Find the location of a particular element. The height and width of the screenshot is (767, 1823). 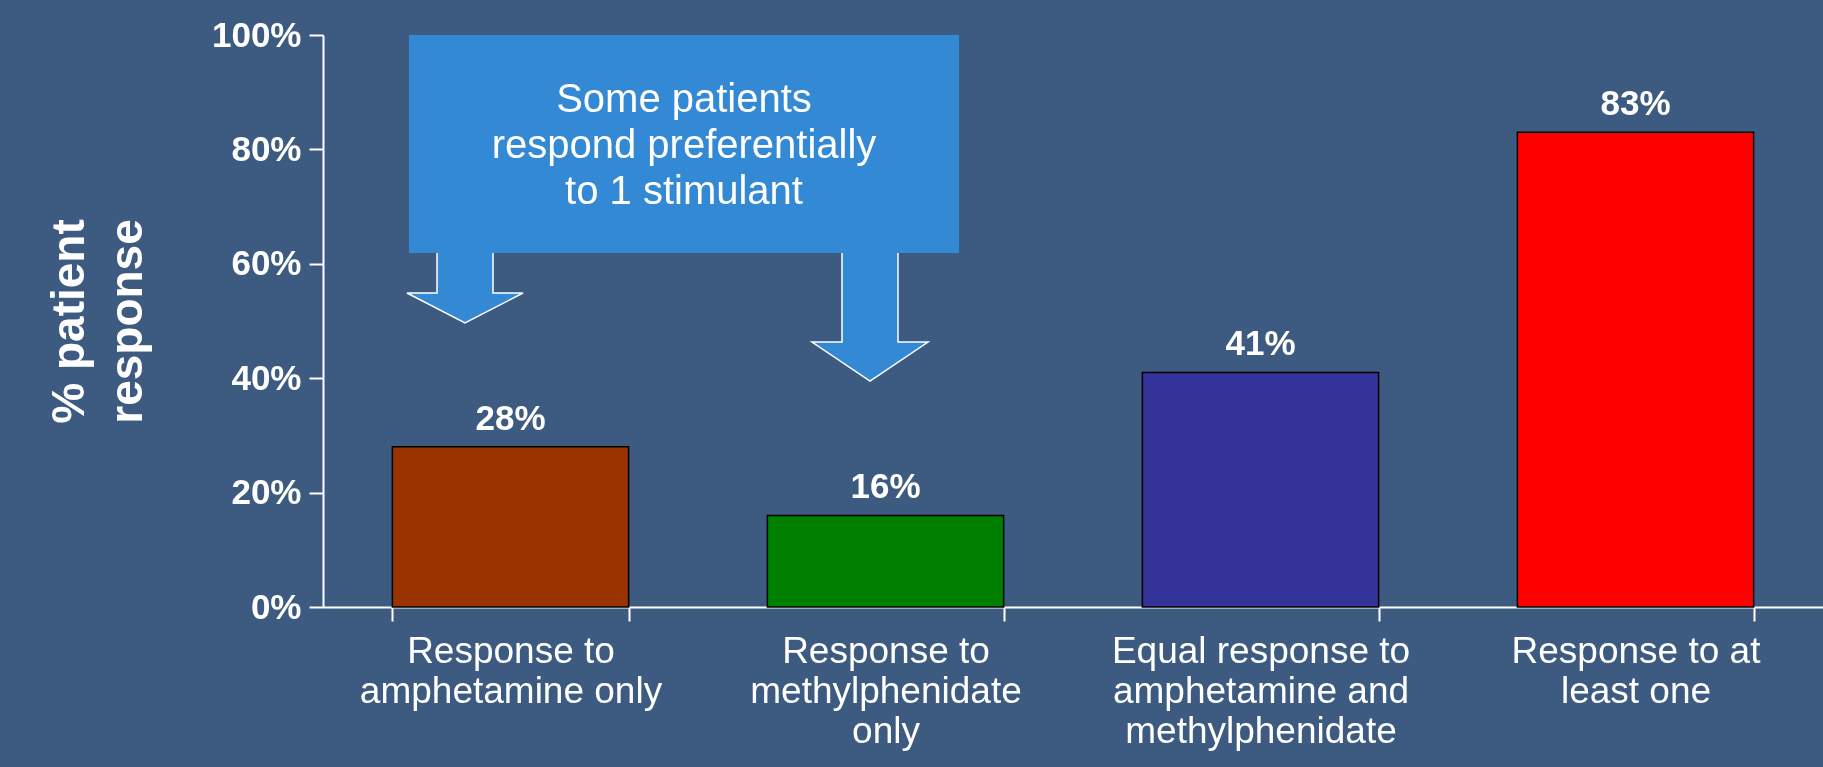

data-label: 16% is located at coordinates (885, 486).